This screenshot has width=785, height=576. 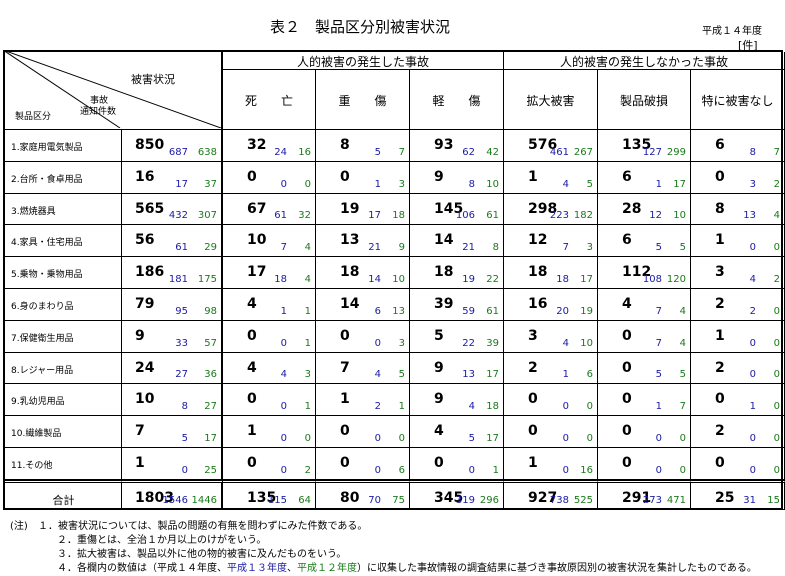 I want to click on value-h14: 7, so click(x=345, y=367).